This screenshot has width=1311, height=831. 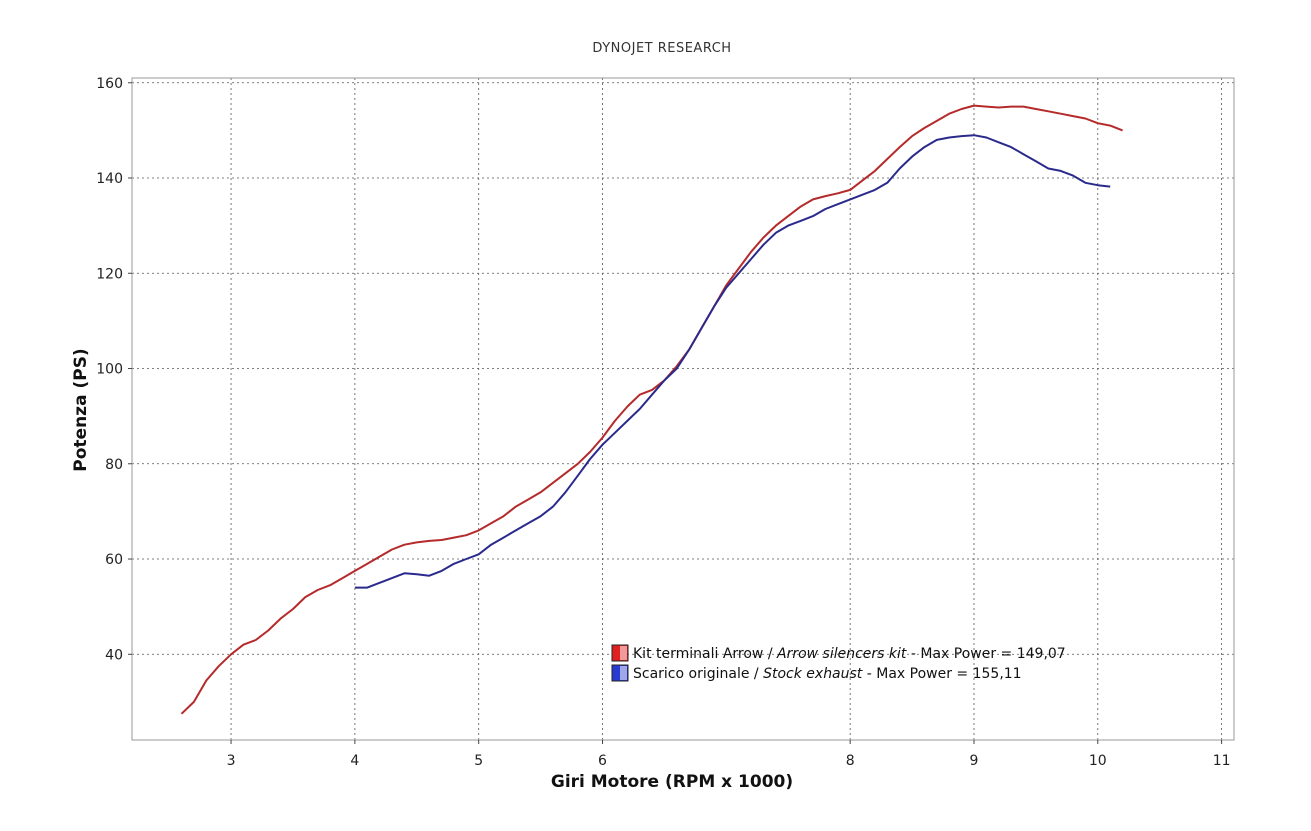 I want to click on legend-name-italic-1: Stock exhaust, so click(x=813, y=674).